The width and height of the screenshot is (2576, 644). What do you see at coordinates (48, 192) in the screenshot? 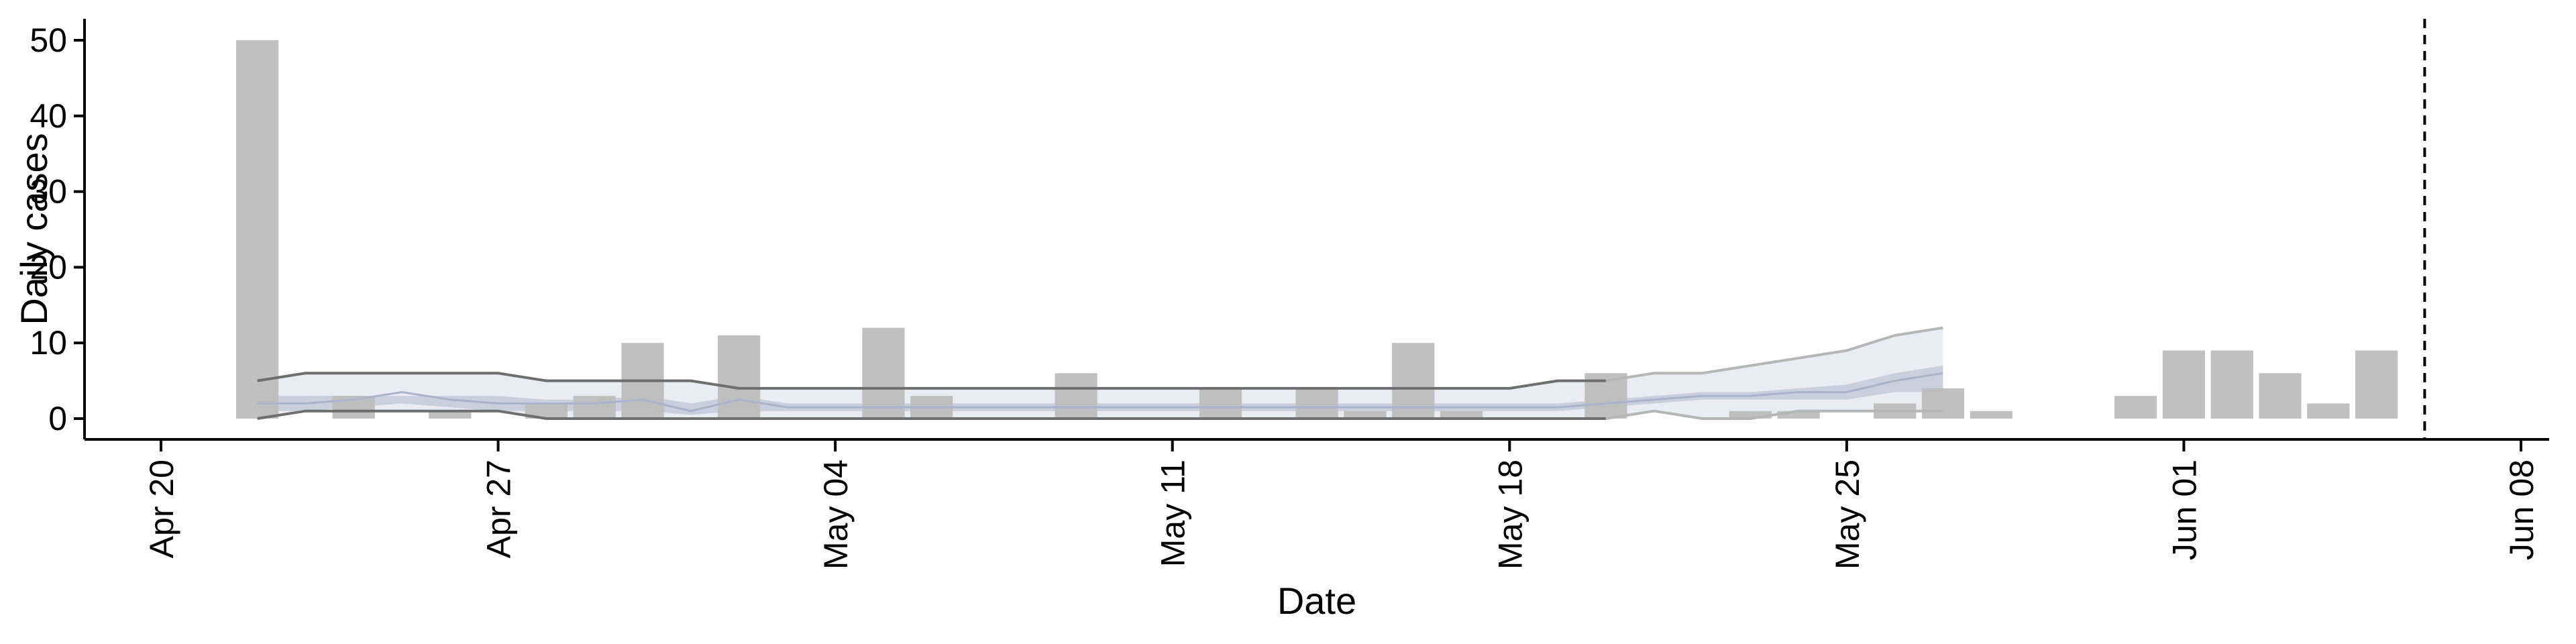
I see `y-tick-label: 30` at bounding box center [48, 192].